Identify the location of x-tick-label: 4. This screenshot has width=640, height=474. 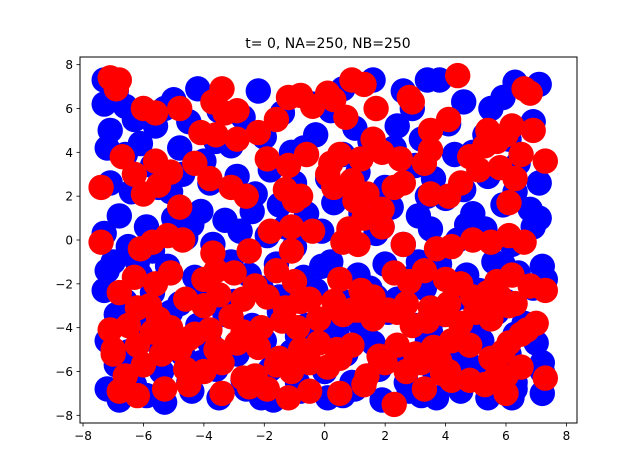
(446, 436).